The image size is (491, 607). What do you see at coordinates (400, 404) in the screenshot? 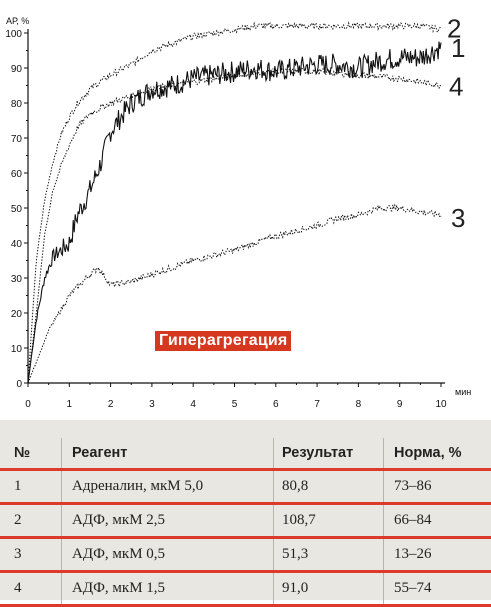
I see `x-tick-label: 9` at bounding box center [400, 404].